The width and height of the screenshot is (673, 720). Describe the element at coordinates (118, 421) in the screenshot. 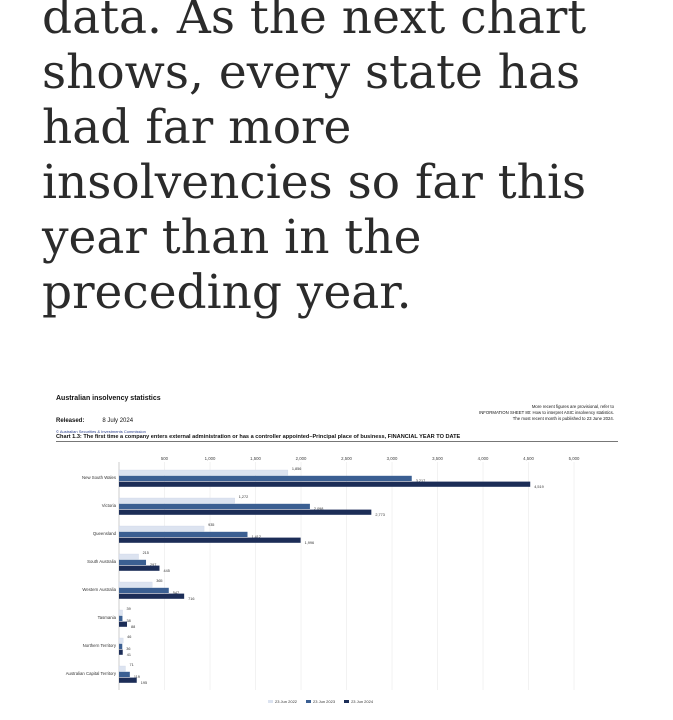

I see `released-date: 8 July 2024` at that location.